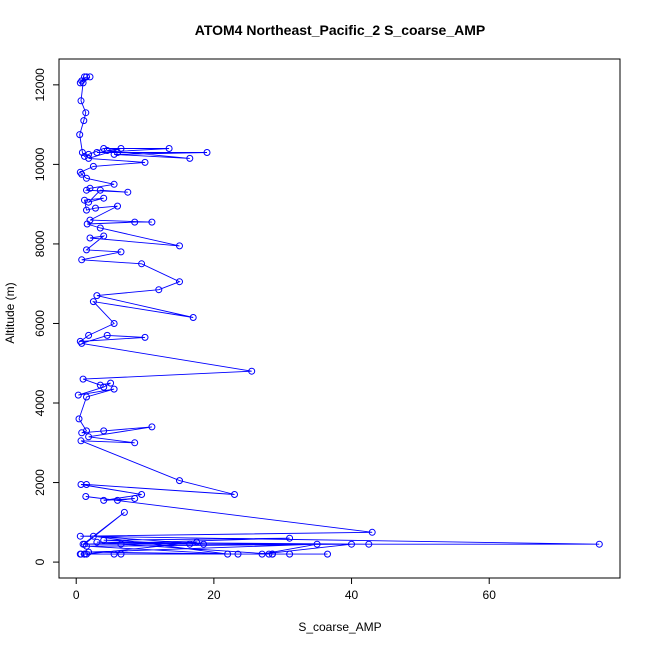 This screenshot has height=650, width=650. I want to click on x-tick-label-2: 40, so click(352, 595).